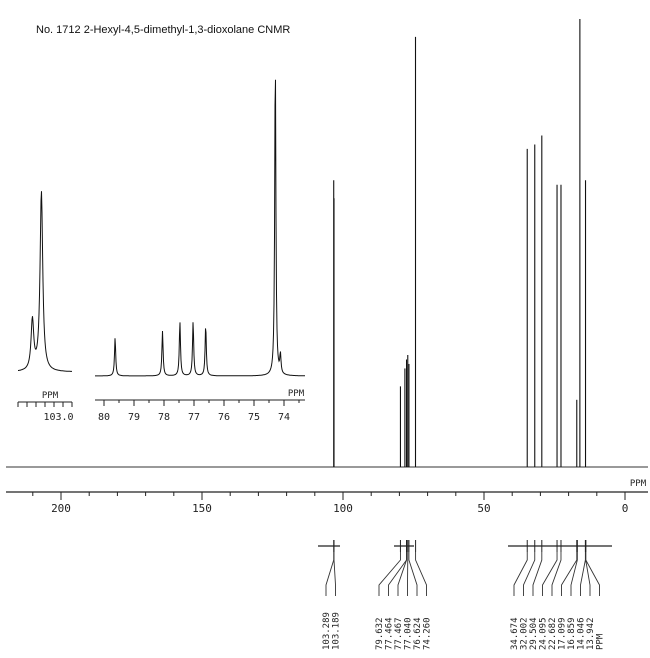  What do you see at coordinates (428, 633) in the screenshot?
I see `peak-label: 74.260` at bounding box center [428, 633].